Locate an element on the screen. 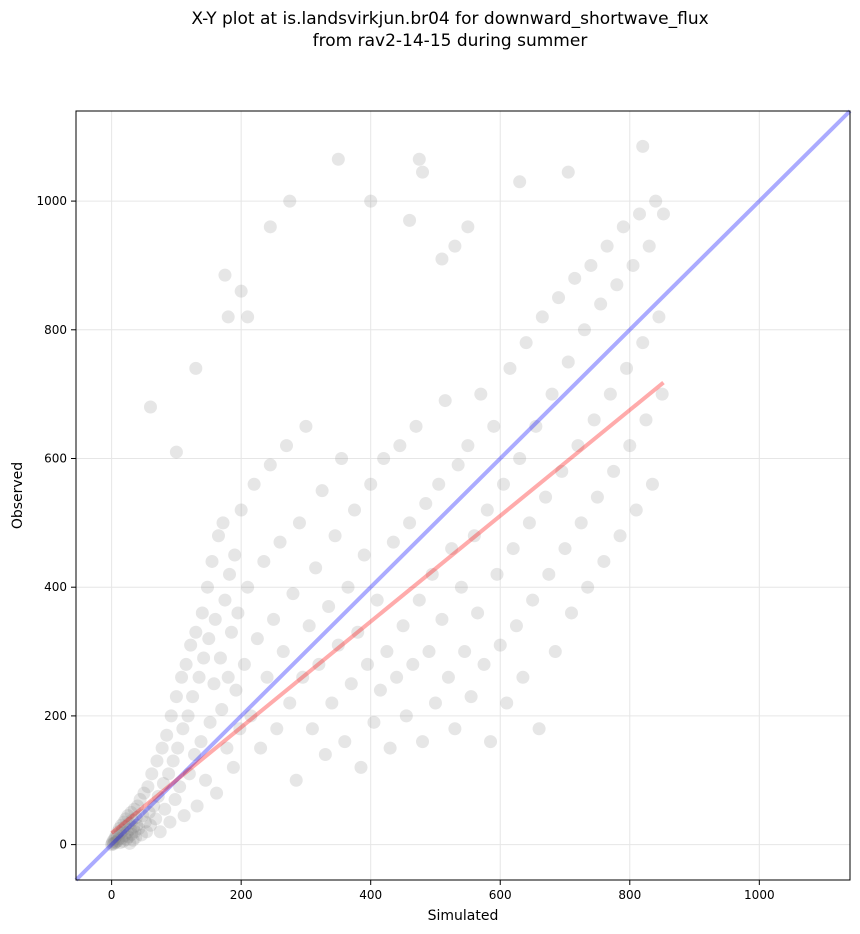  y-tick-label: 600 is located at coordinates (55, 458).